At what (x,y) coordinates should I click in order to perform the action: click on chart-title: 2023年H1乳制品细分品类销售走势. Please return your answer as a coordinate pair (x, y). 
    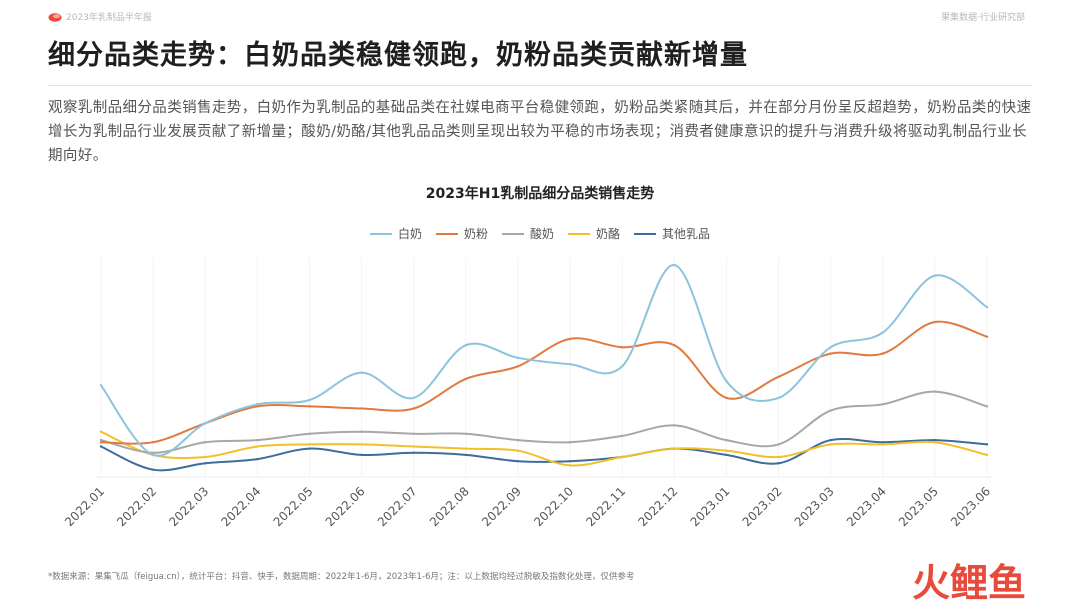
    Looking at the image, I should click on (540, 194).